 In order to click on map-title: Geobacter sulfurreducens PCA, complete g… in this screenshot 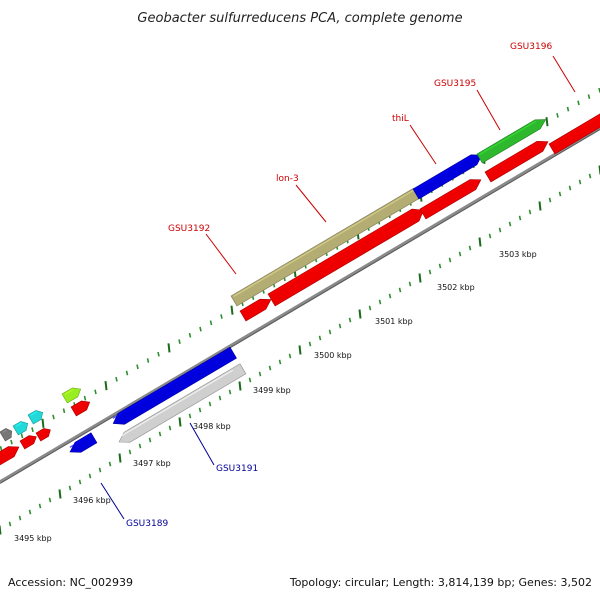, I will do `click(299, 18)`.